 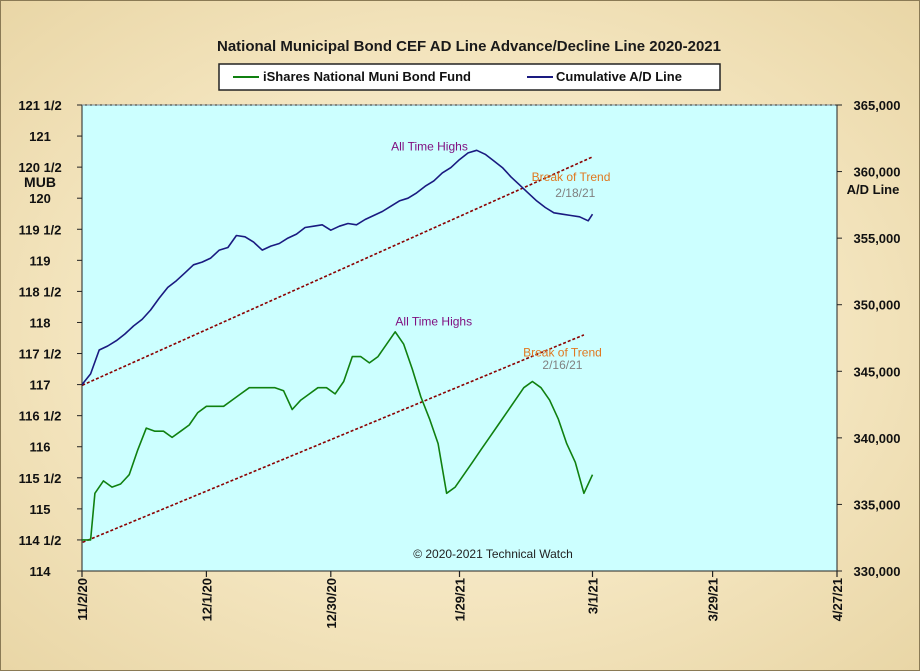 What do you see at coordinates (877, 504) in the screenshot?
I see `right-tick-label: 335,000` at bounding box center [877, 504].